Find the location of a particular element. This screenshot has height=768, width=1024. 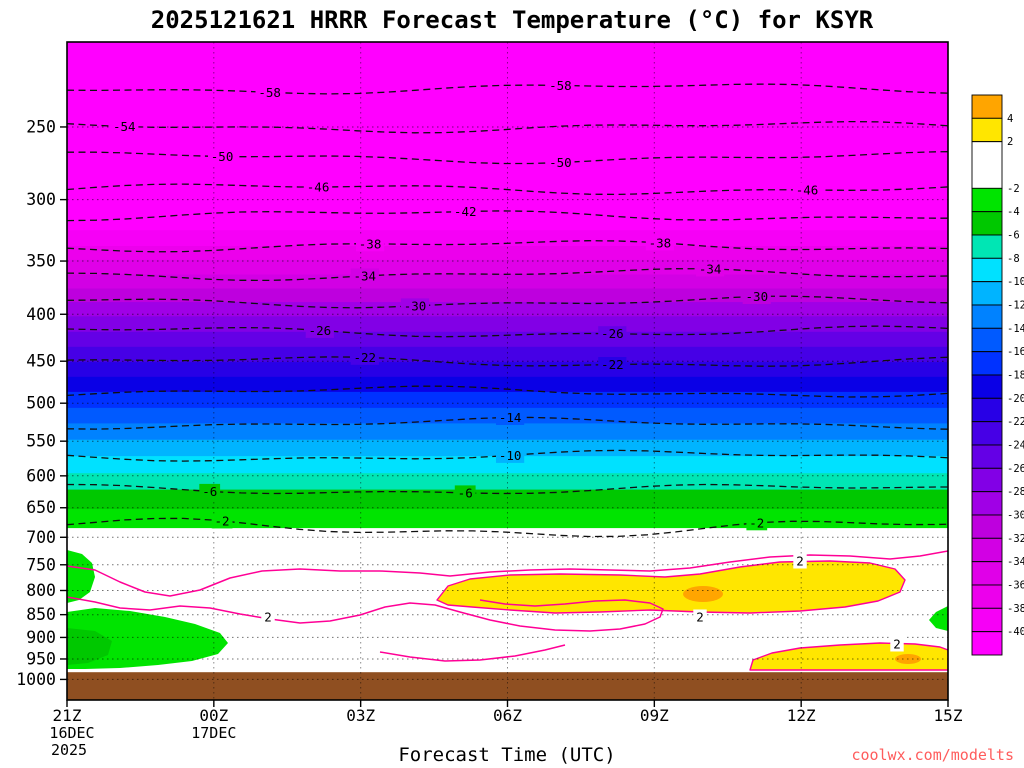

colorbar-tick-label: -28 is located at coordinates (1015, 492).